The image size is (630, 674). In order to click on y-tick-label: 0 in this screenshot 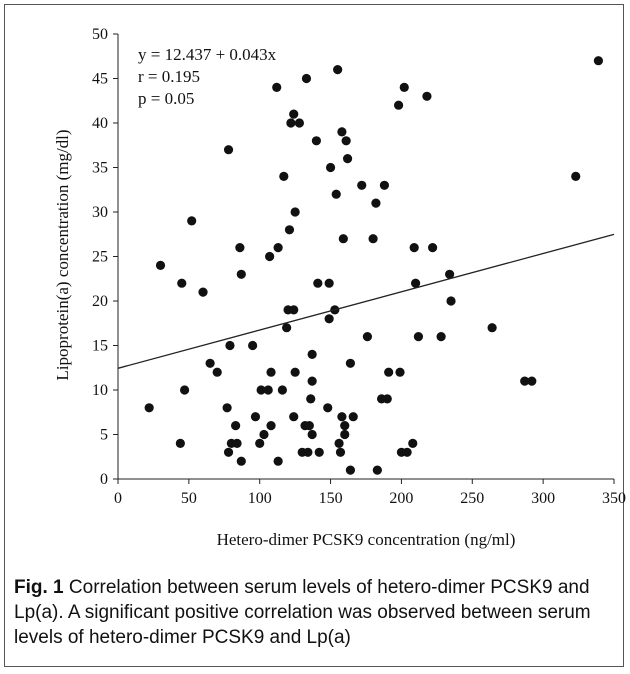, I will do `click(104, 479)`.